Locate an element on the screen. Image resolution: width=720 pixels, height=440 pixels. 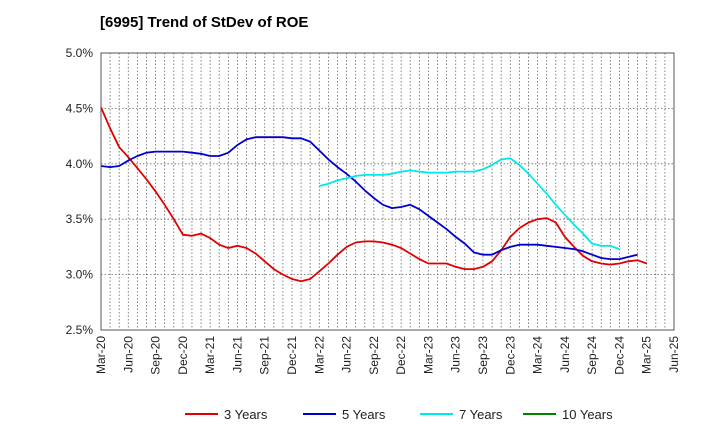
x-tick-label: Sep-20 is located at coordinates (156, 355).